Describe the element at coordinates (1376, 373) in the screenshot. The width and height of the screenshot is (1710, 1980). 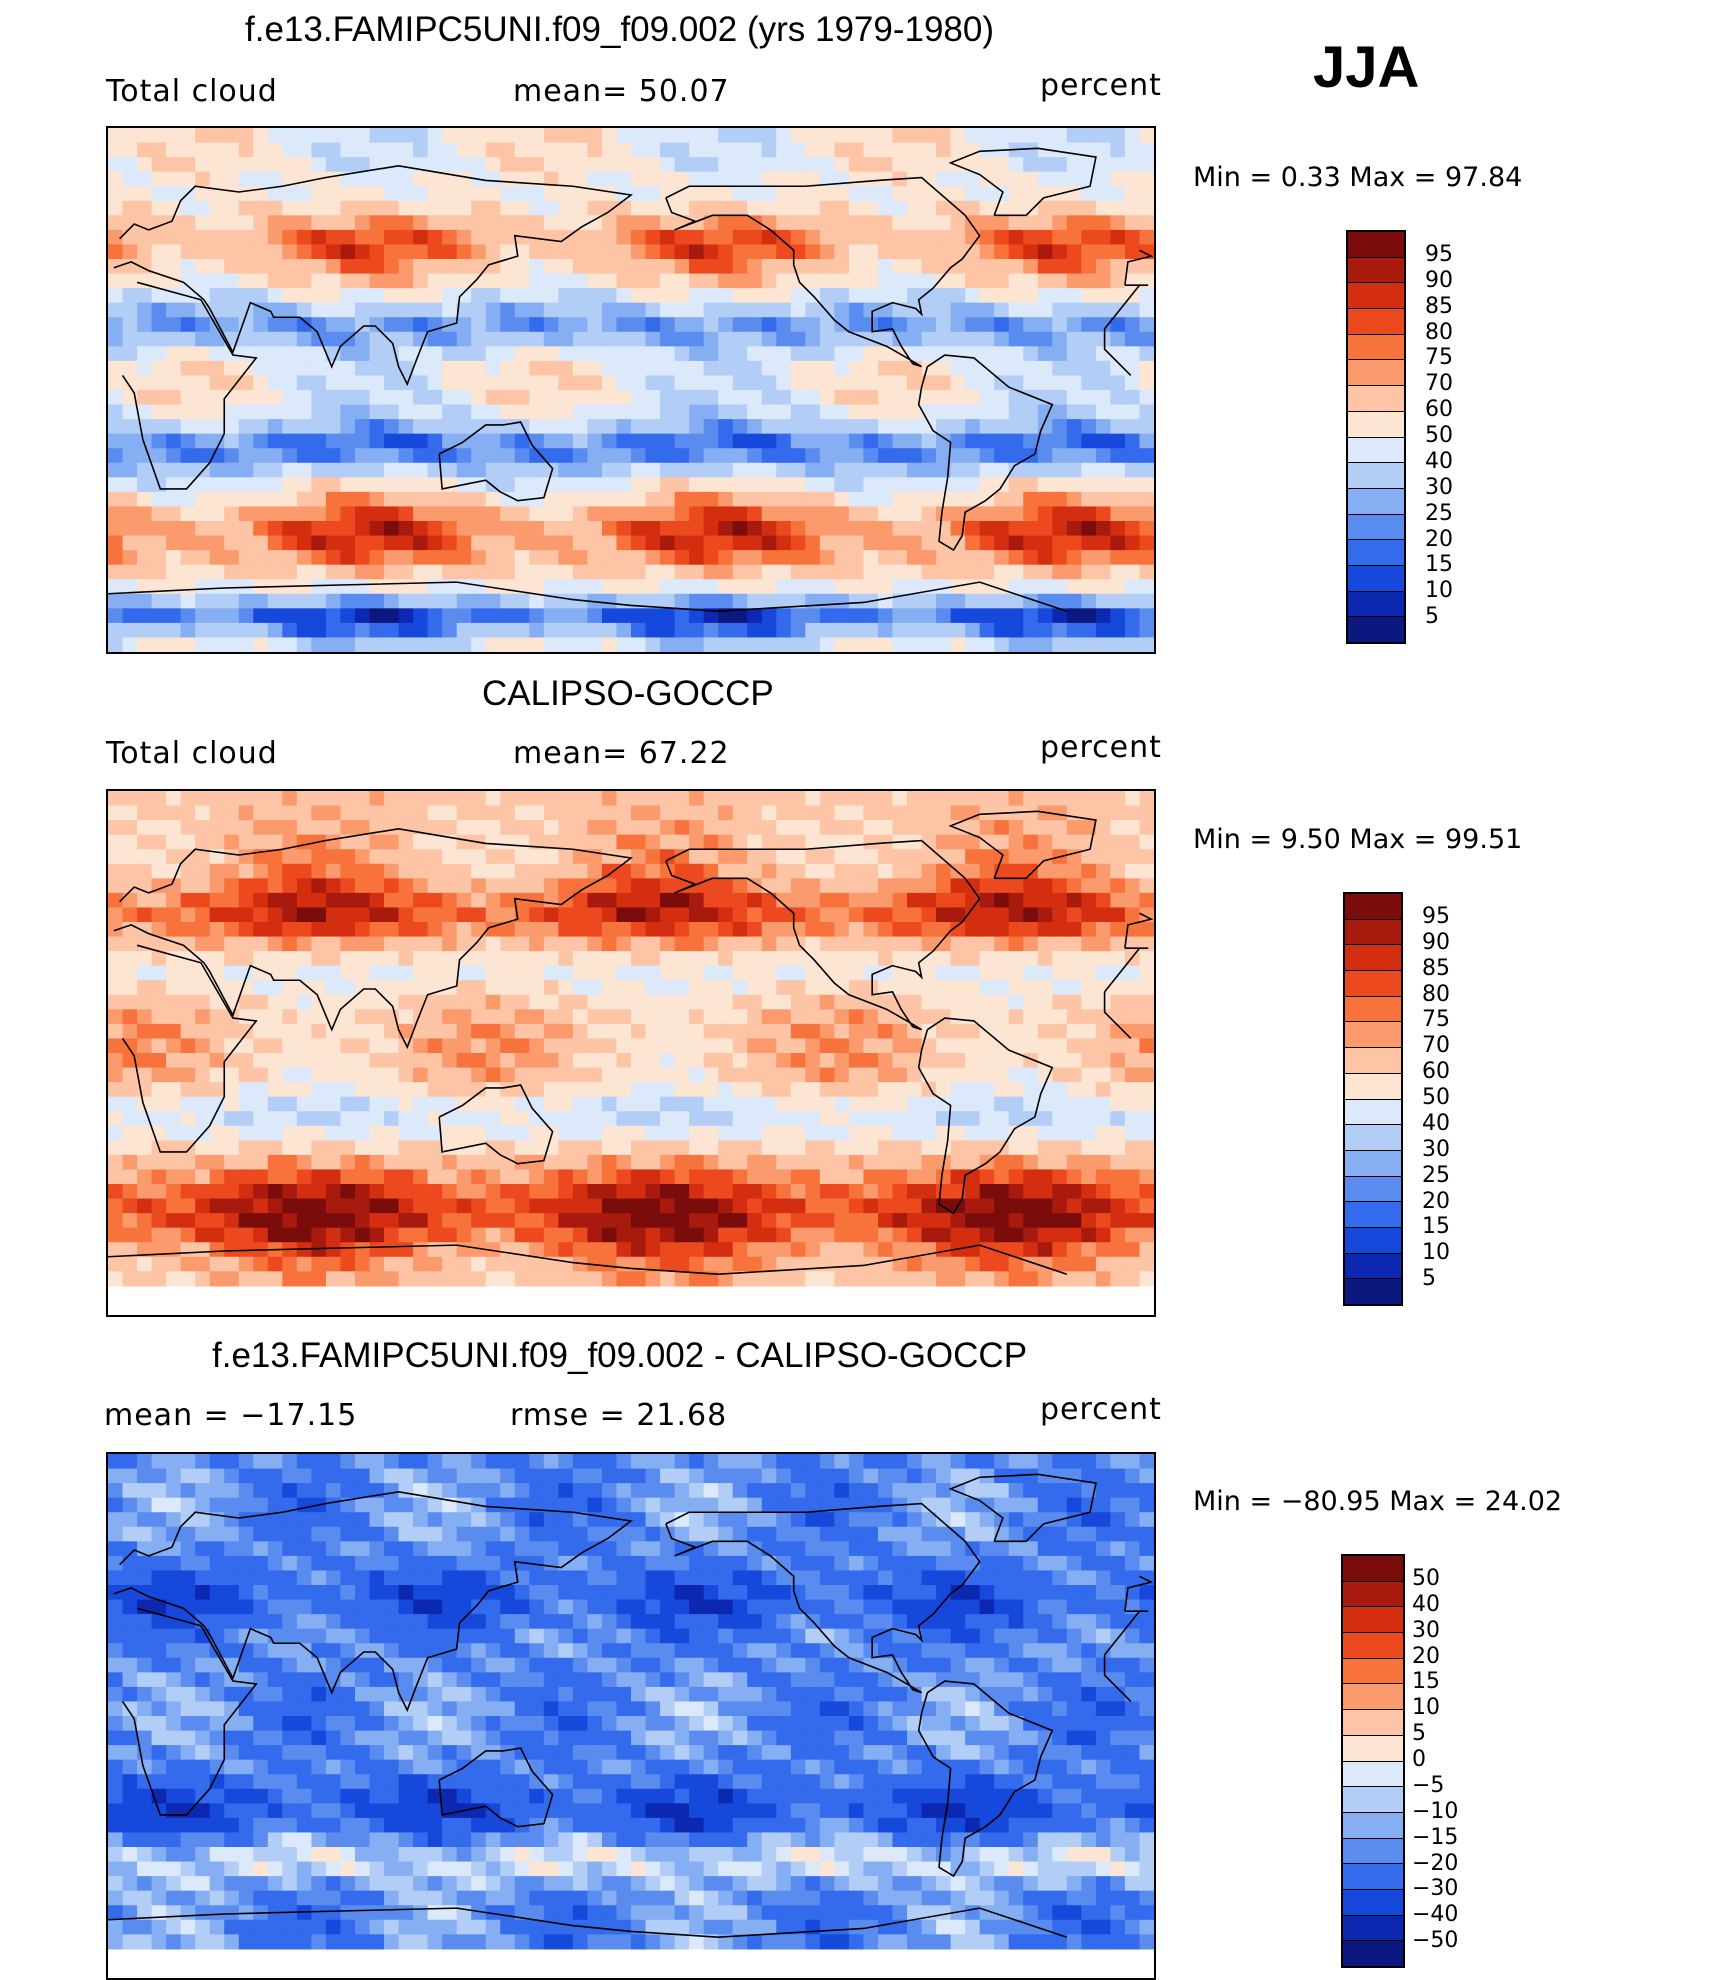
I see `colorbar-swatch` at that location.